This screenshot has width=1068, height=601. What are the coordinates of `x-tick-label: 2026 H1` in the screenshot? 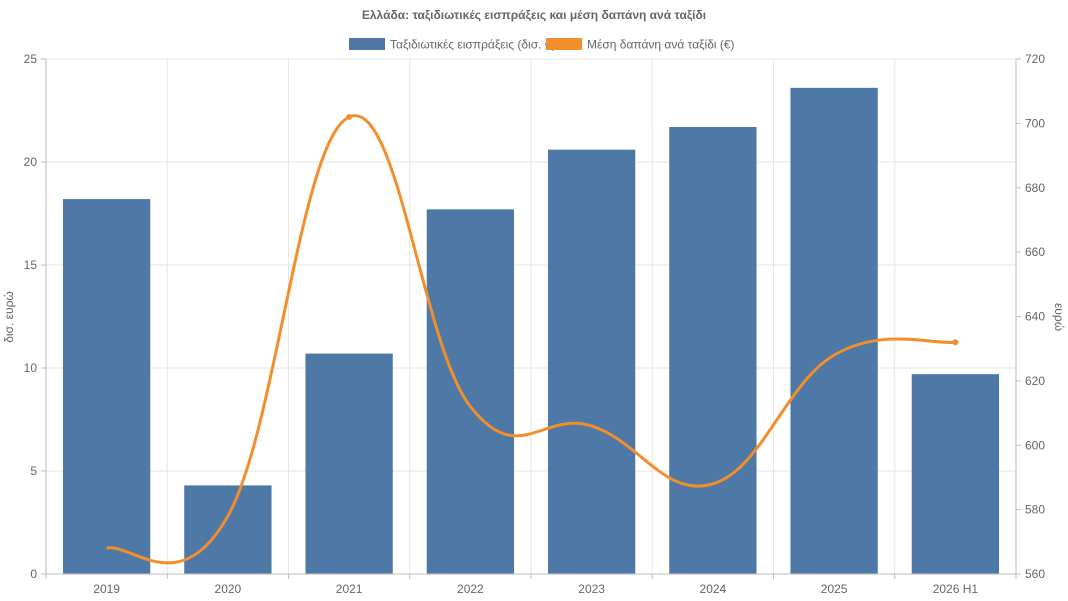 It's located at (956, 589).